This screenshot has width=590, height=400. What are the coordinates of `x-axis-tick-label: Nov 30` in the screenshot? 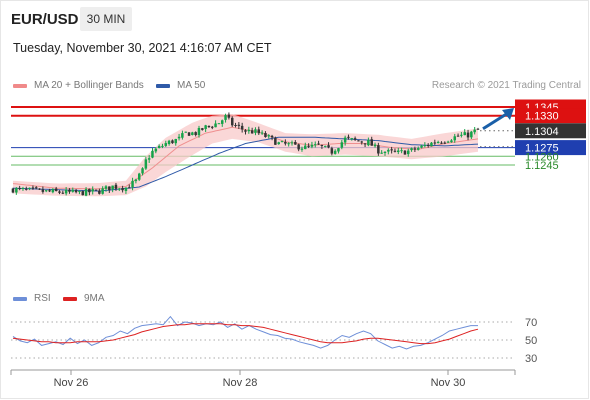 It's located at (448, 383).